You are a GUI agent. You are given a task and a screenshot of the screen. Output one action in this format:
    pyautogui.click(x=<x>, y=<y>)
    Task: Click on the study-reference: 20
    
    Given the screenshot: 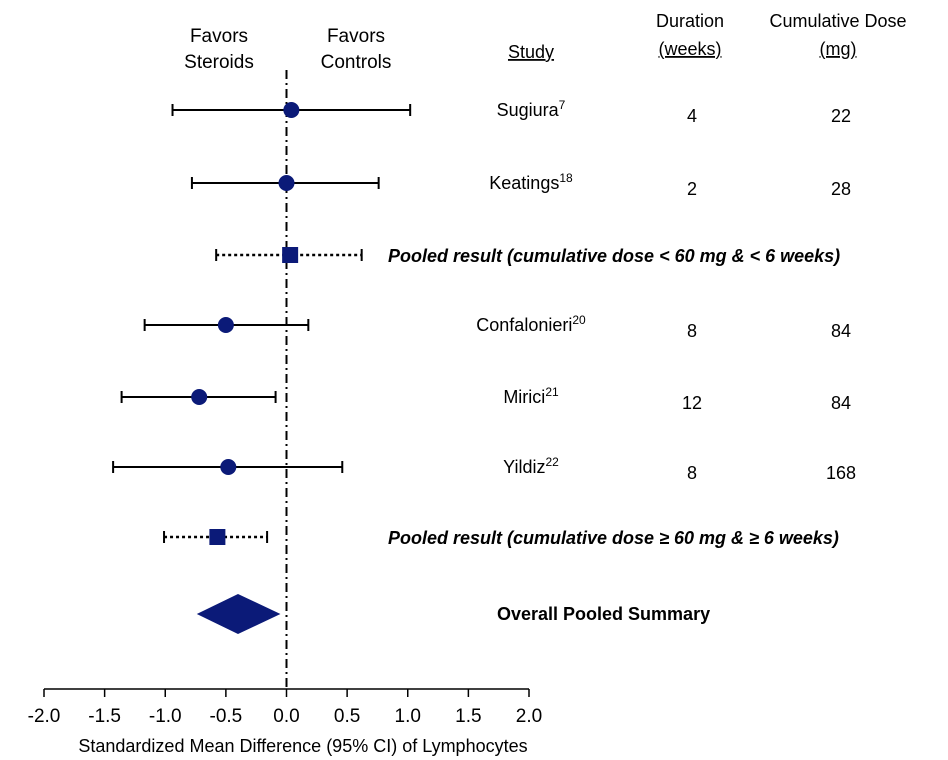 What is the action you would take?
    pyautogui.click(x=579, y=320)
    